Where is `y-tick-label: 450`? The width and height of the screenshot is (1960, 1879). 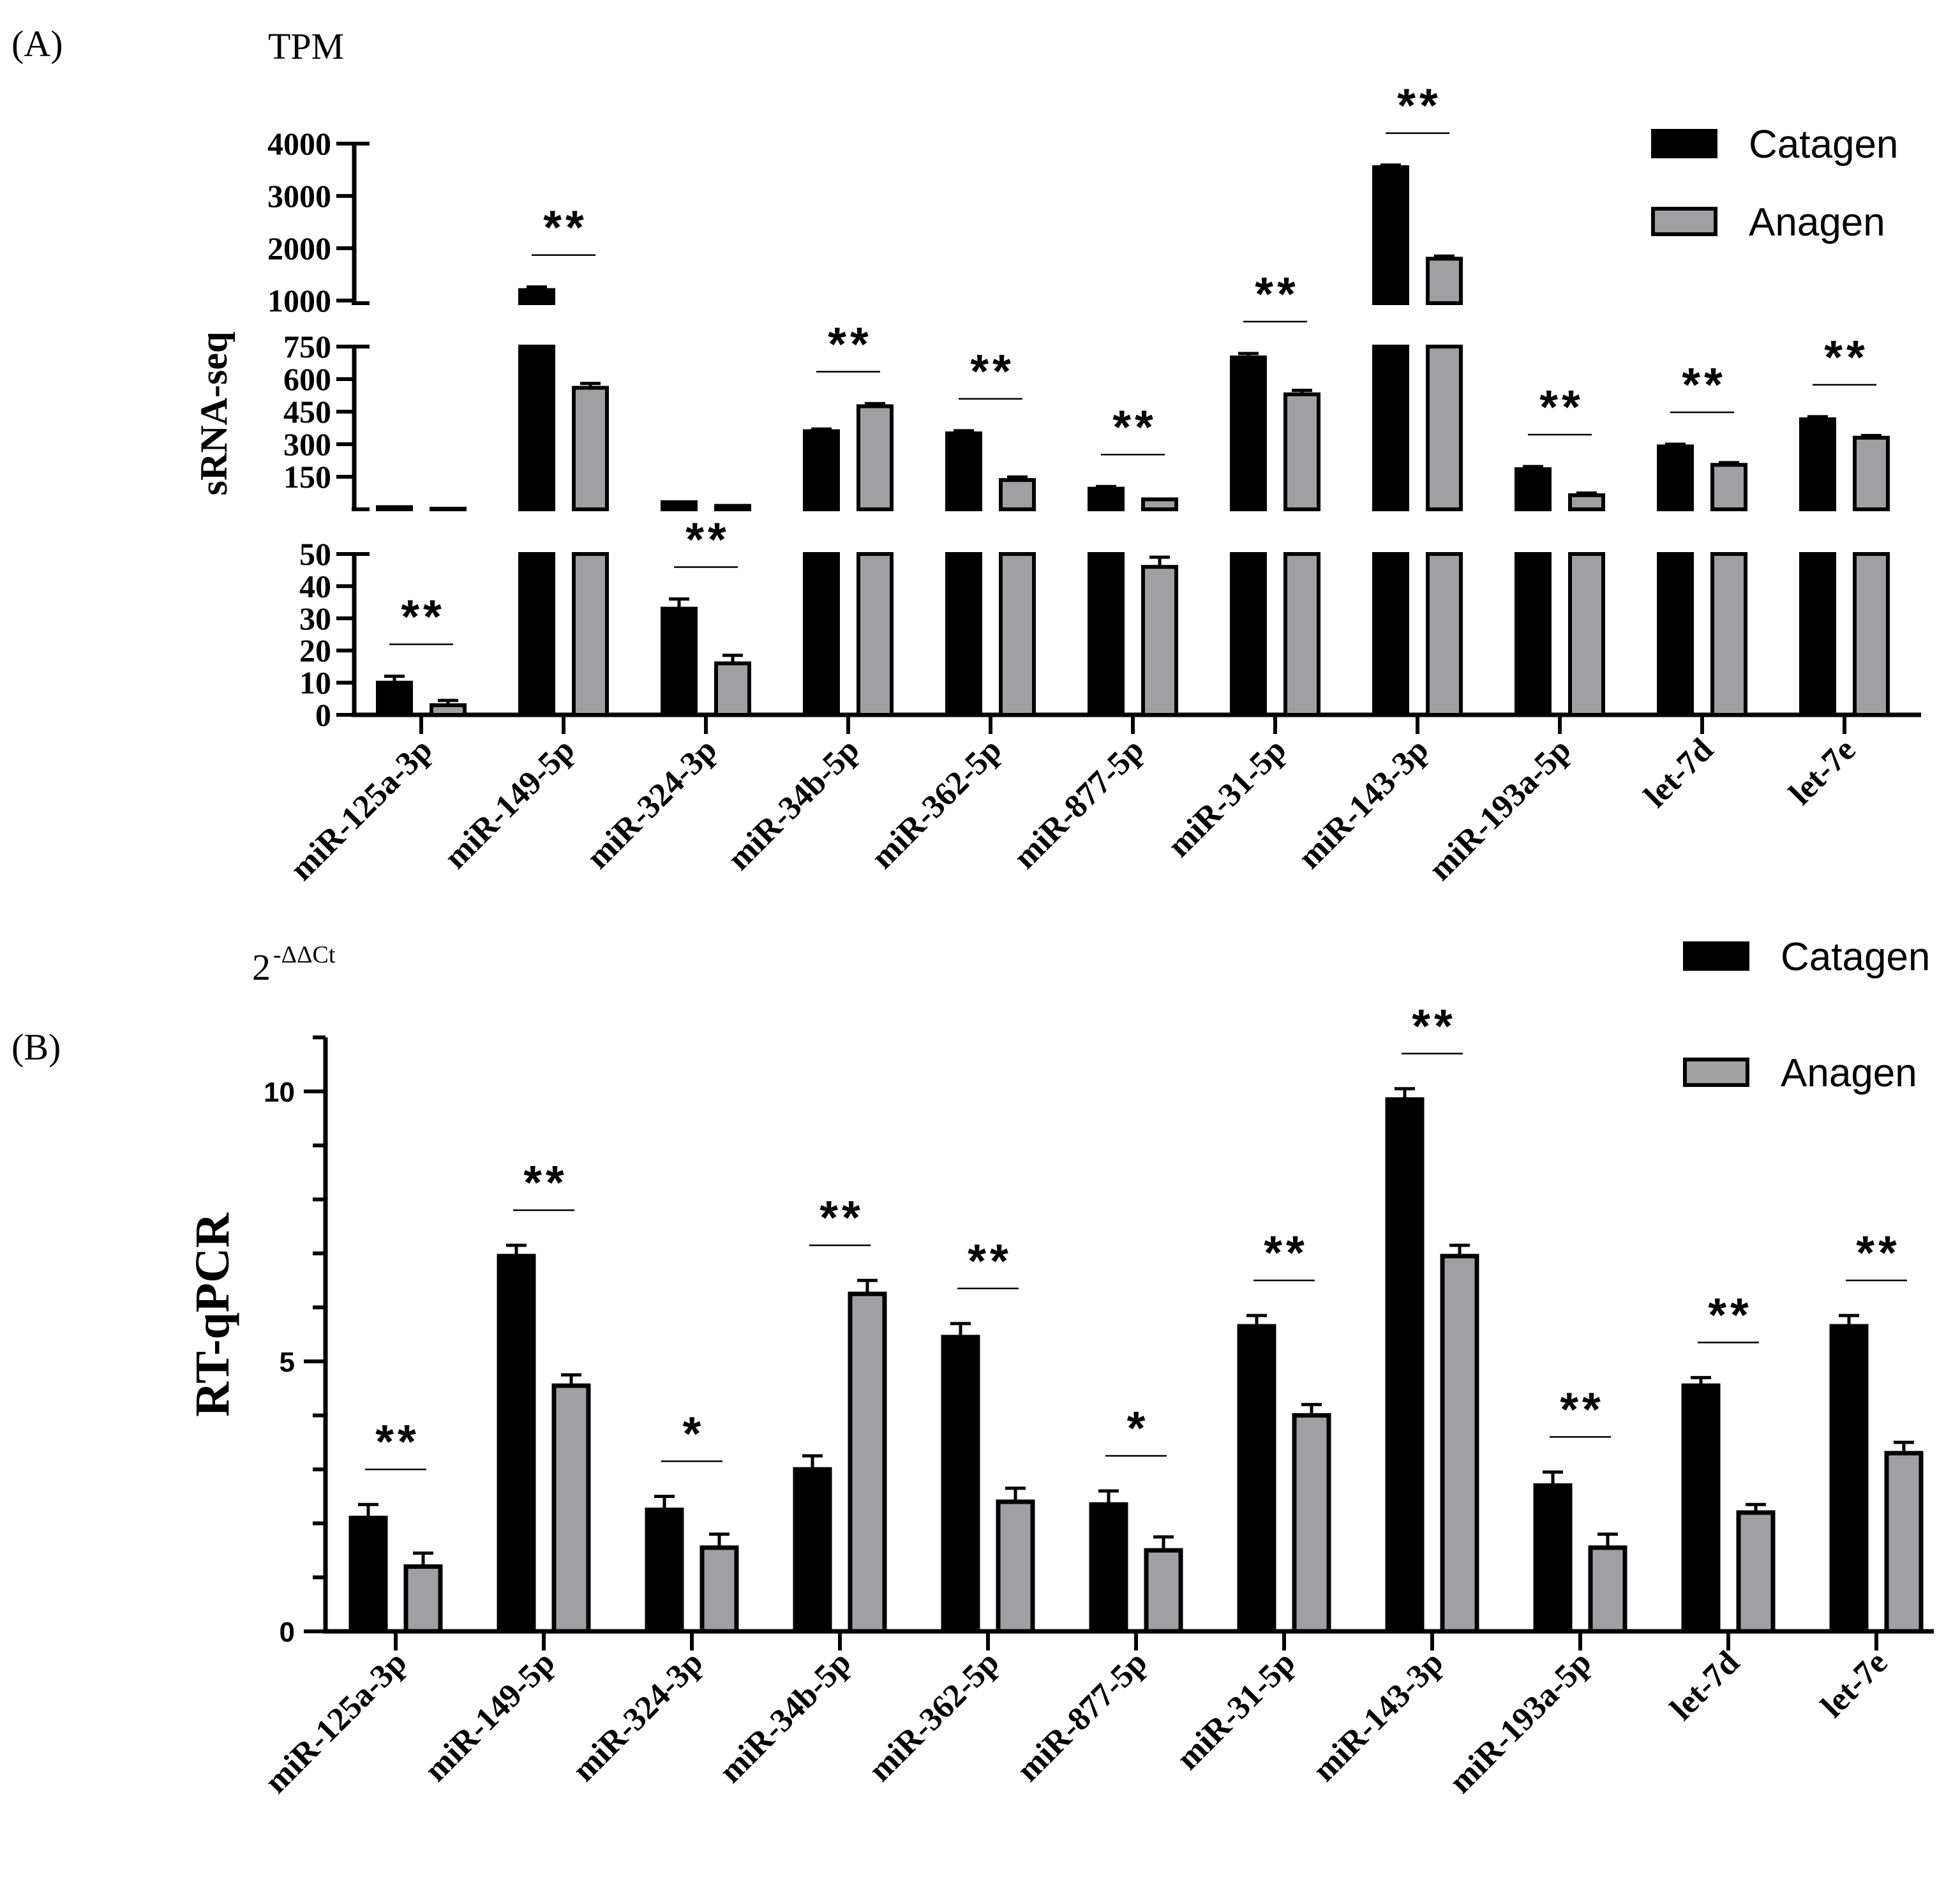
y-tick-label: 450 is located at coordinates (307, 412).